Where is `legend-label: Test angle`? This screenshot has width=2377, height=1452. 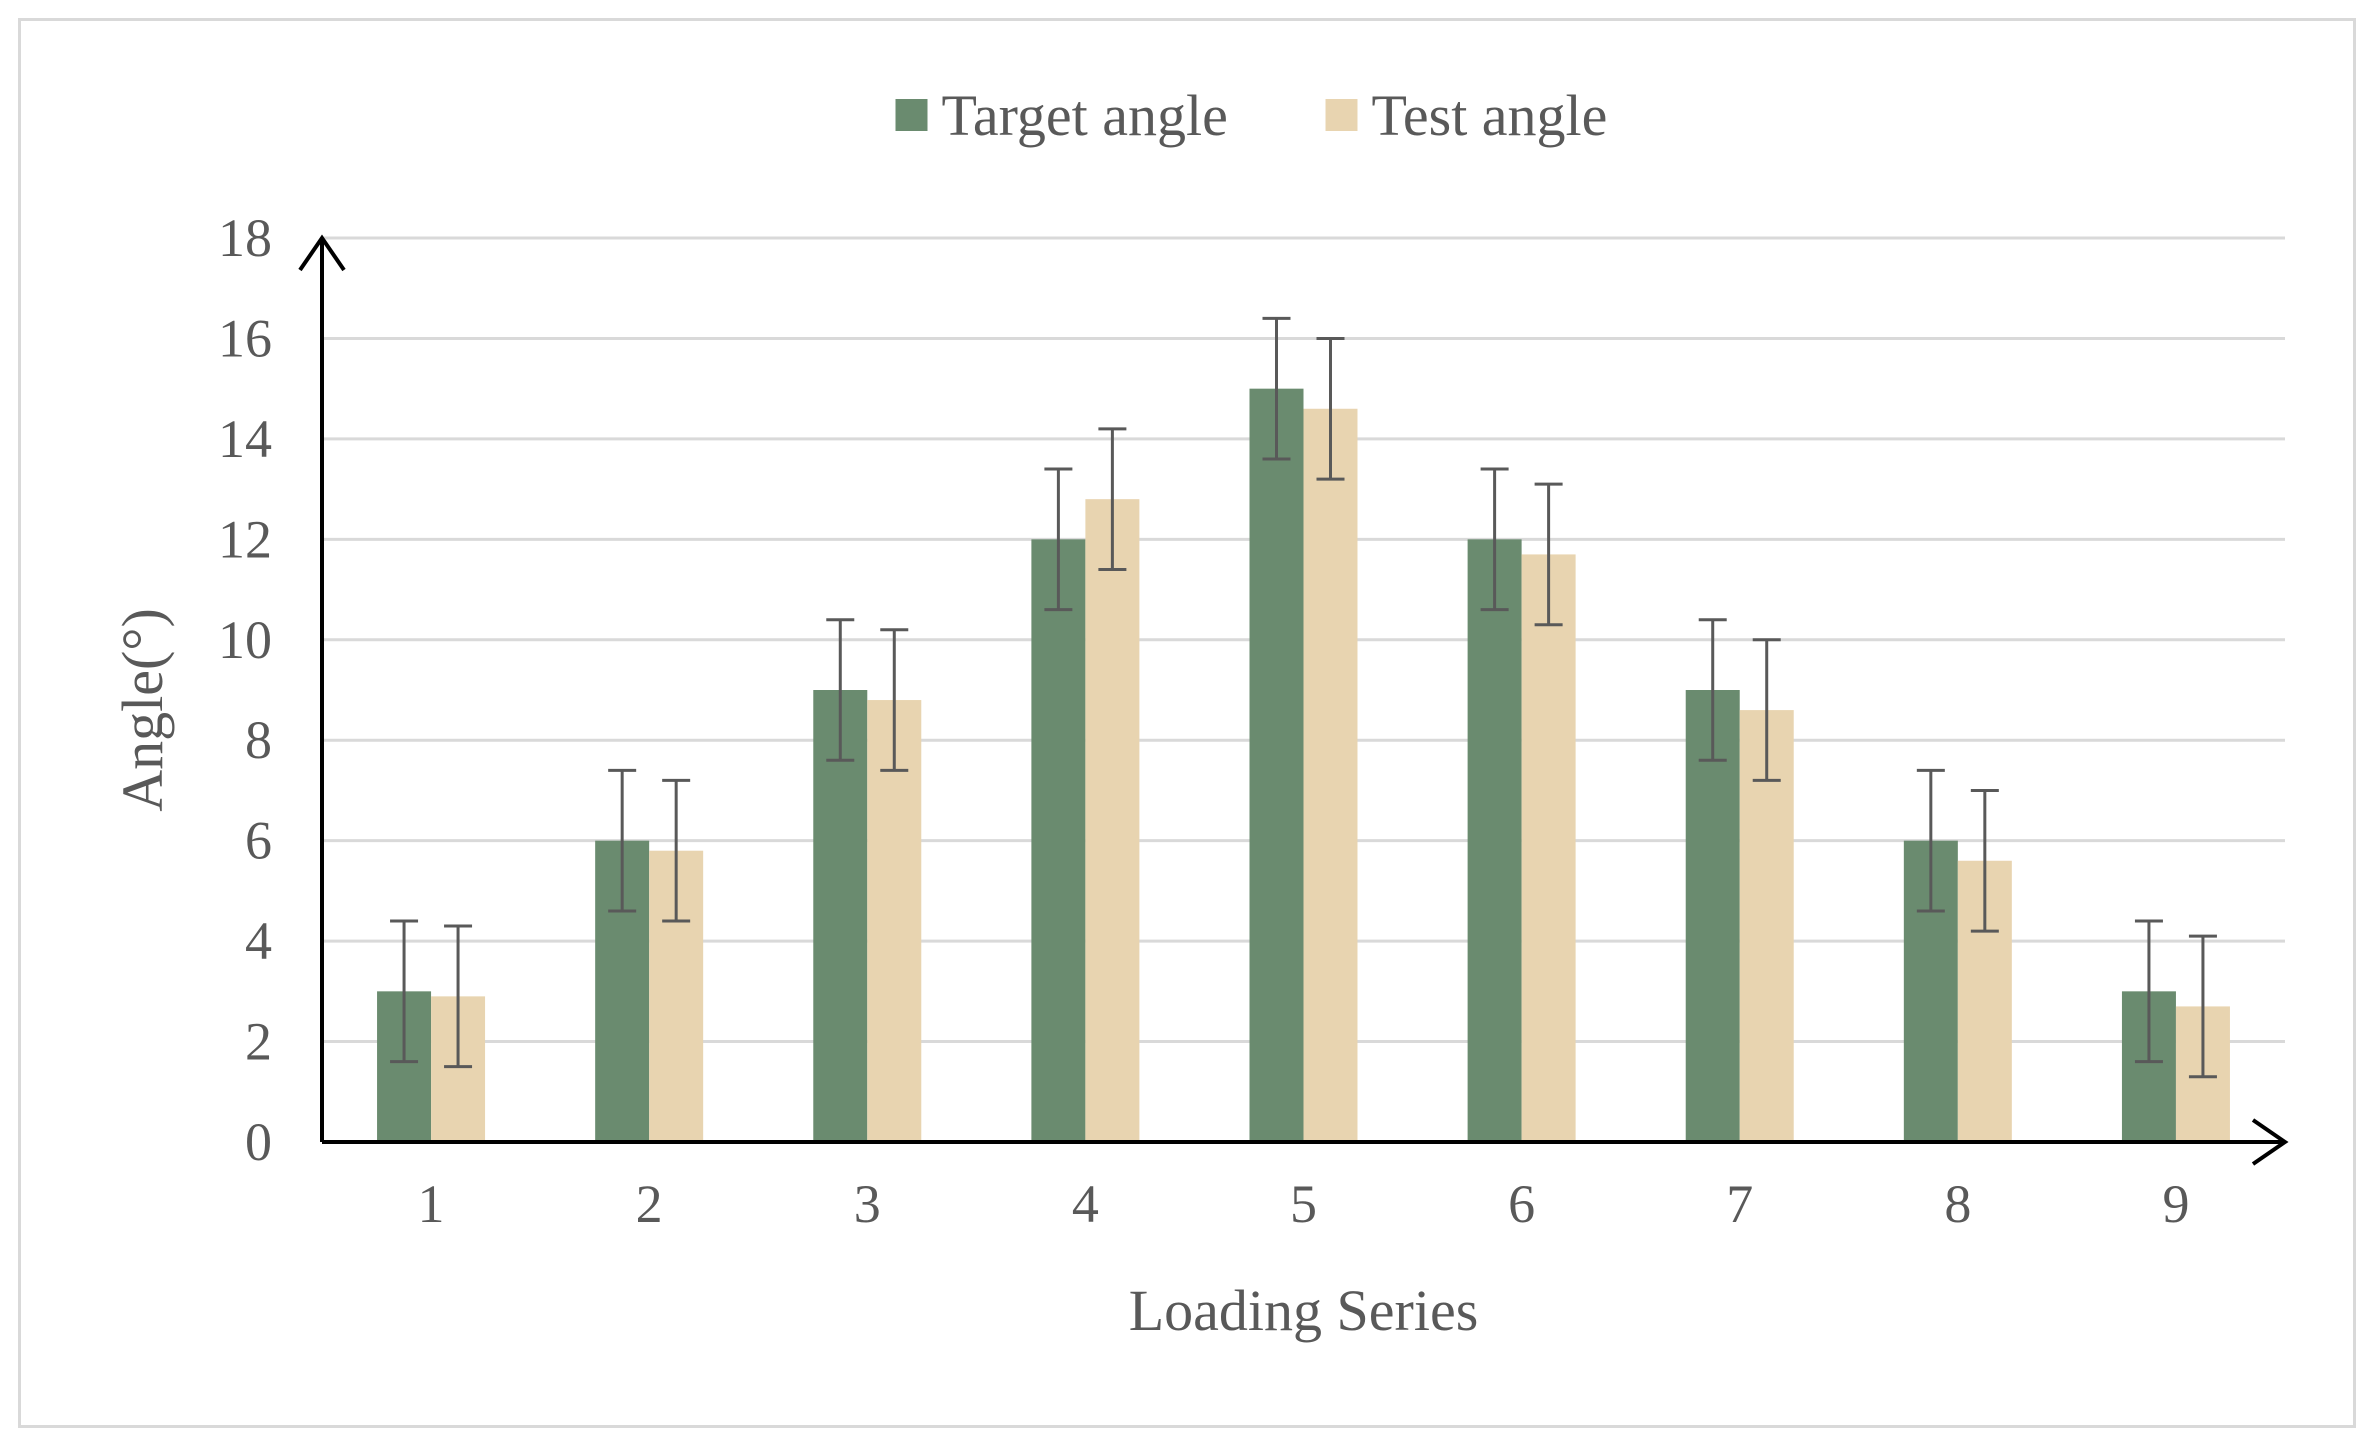
legend-label: Test angle is located at coordinates (1490, 115).